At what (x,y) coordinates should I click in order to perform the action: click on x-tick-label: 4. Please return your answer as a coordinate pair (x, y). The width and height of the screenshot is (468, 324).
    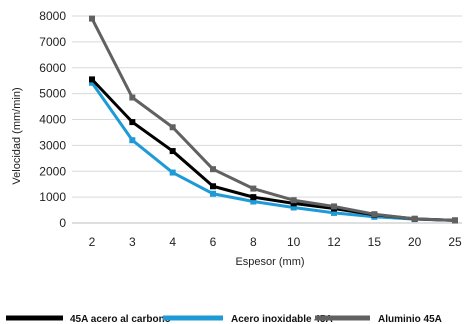
    Looking at the image, I should click on (172, 242).